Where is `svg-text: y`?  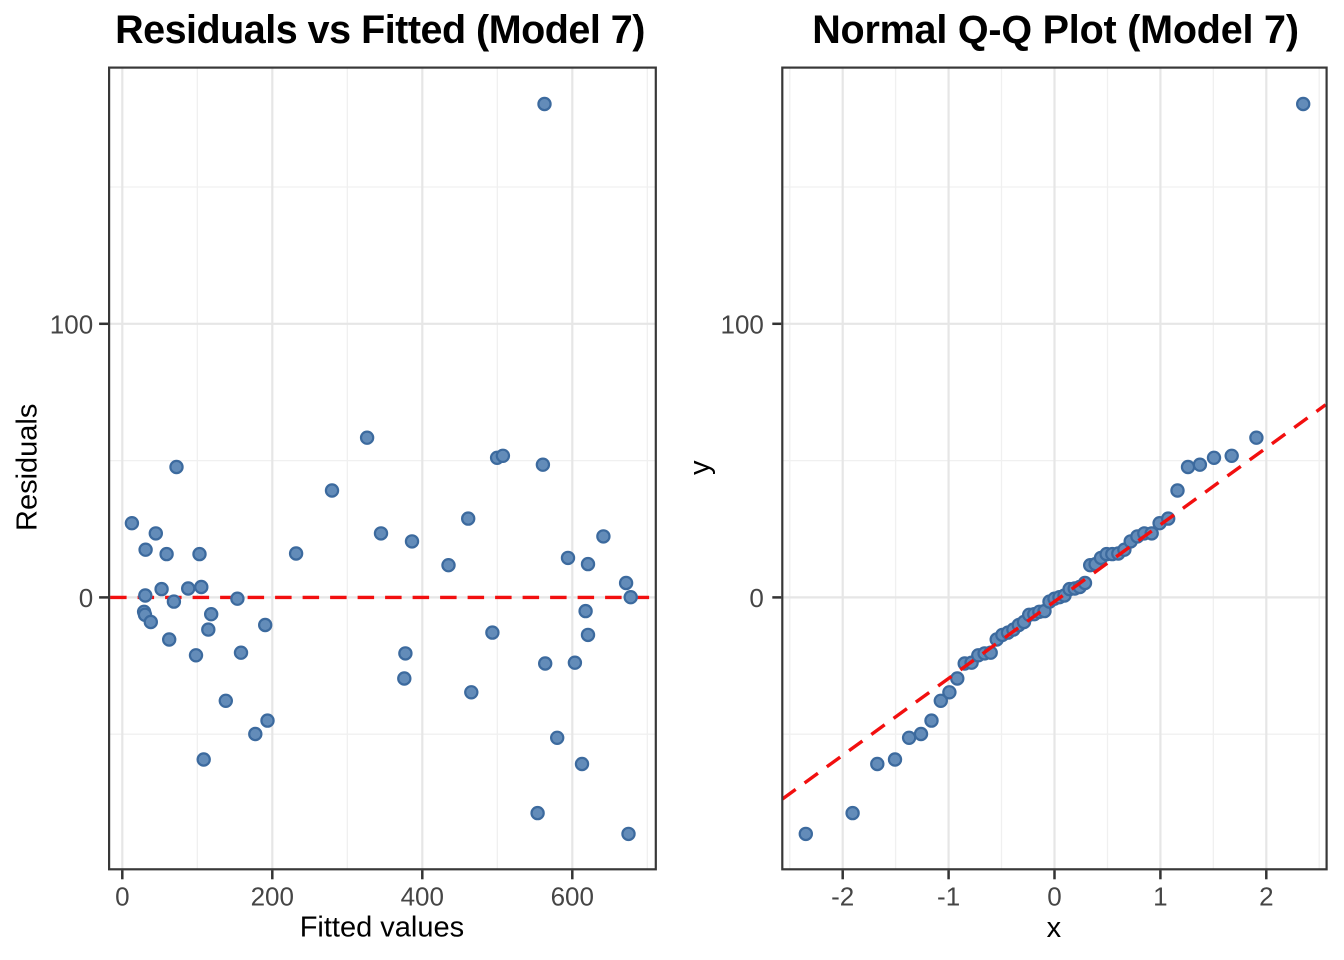 svg-text: y is located at coordinates (700, 467).